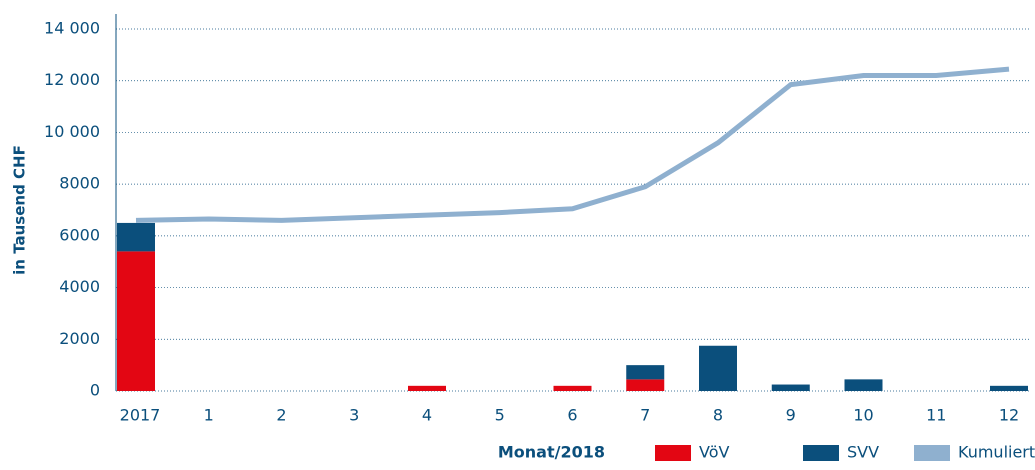 This screenshot has width=1035, height=470. What do you see at coordinates (863, 452) in the screenshot?
I see `legend-label: SVV` at bounding box center [863, 452].